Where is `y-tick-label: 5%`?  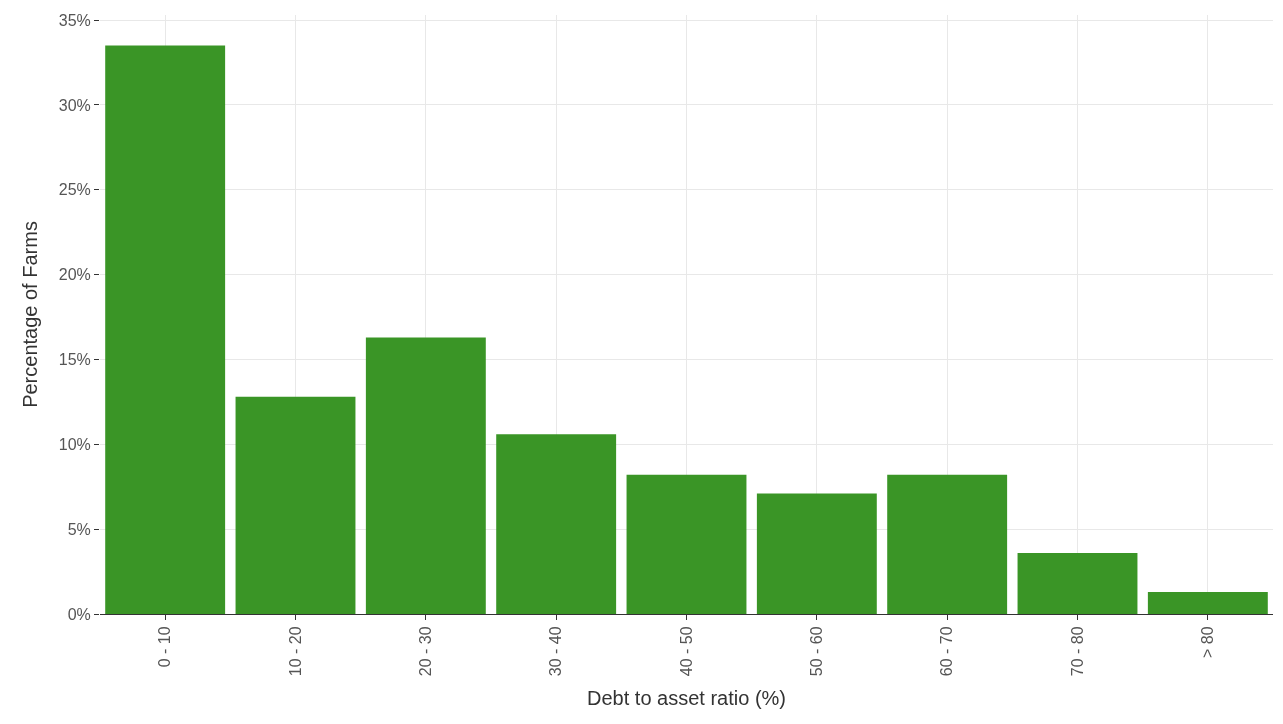 y-tick-label: 5% is located at coordinates (79, 529).